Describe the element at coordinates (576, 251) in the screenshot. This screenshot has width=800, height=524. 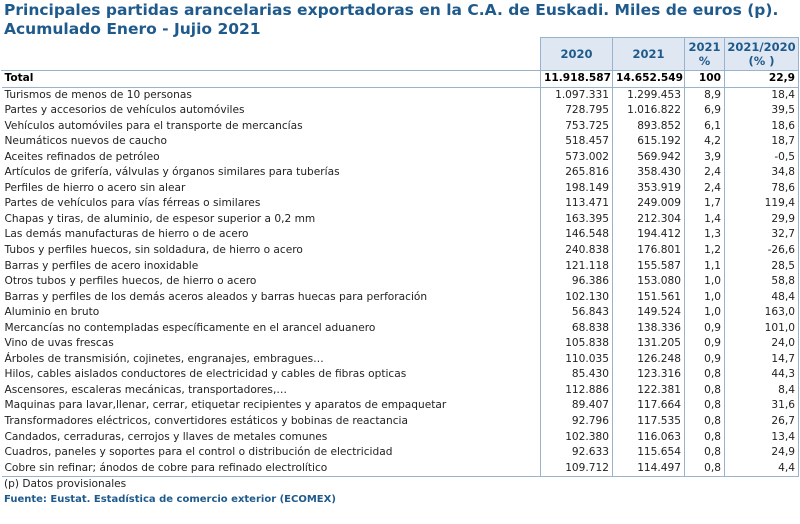
I see `row-2020: 240.838` at that location.